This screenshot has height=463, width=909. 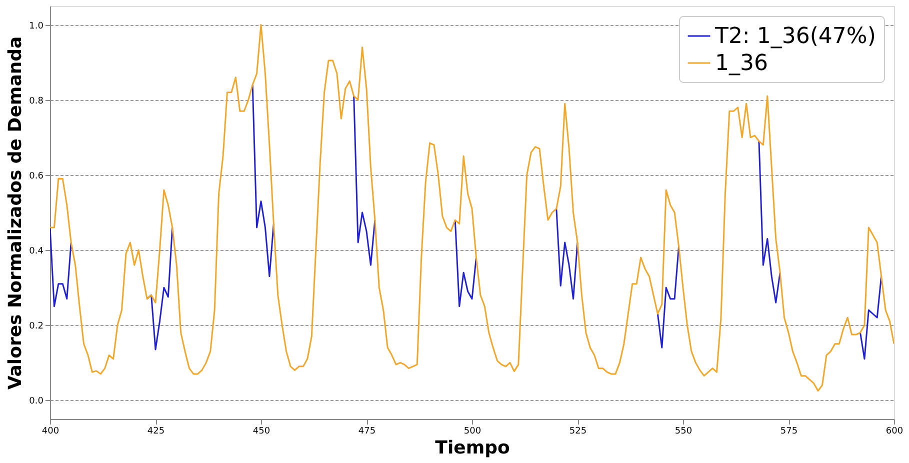 I want to click on x-tick-label: 475, so click(x=367, y=431).